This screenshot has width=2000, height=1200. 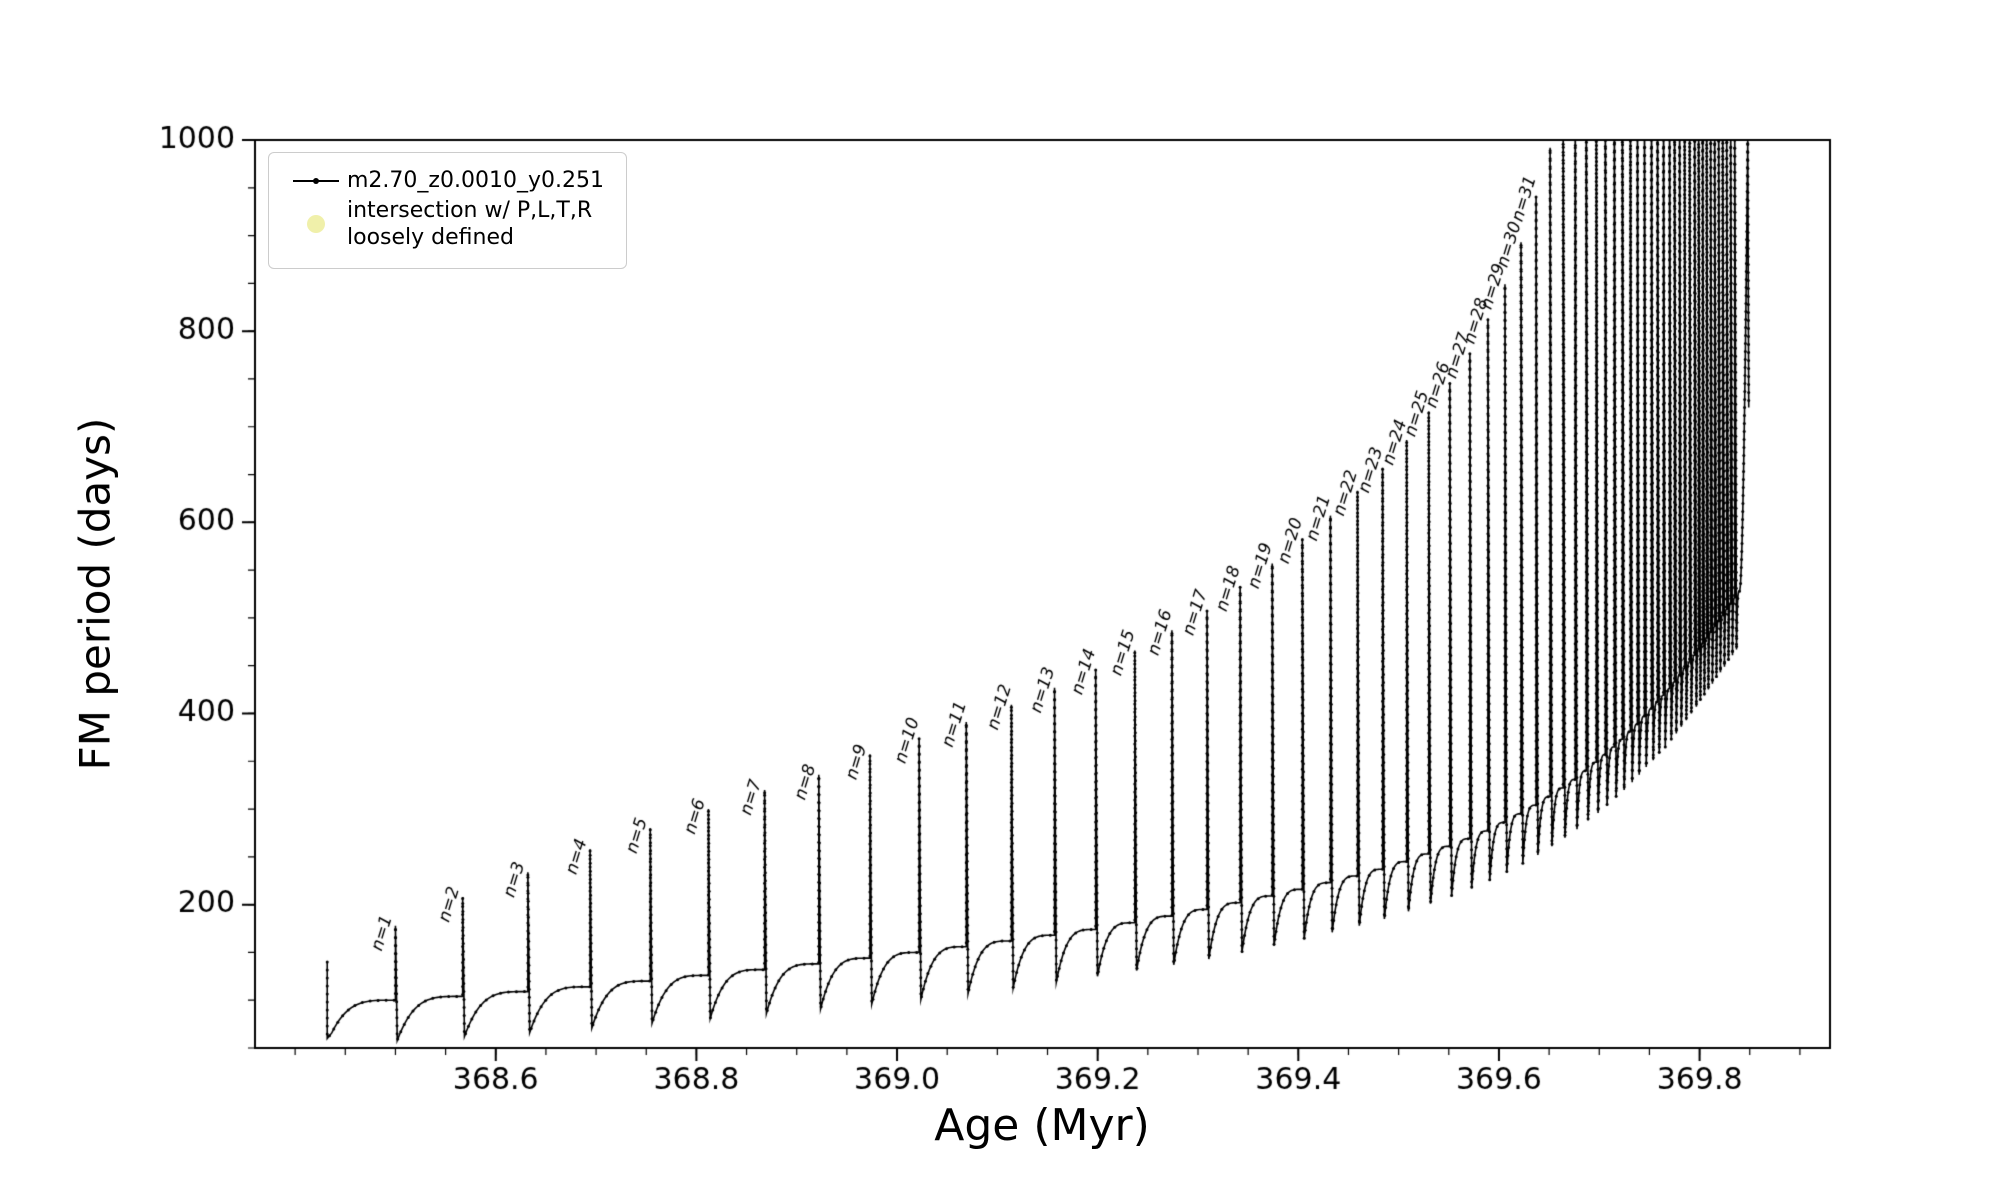 I want to click on legend-series-label: m2.70_z0.0010_y0.251, so click(x=475, y=180).